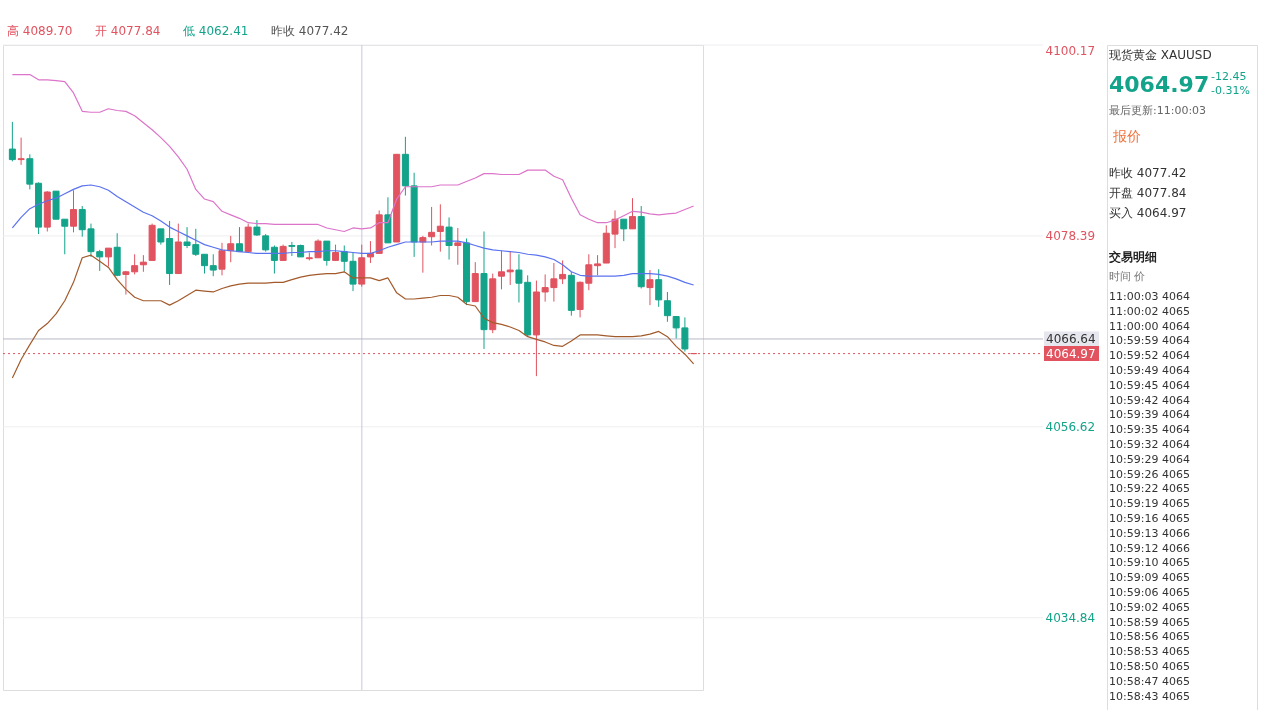  Describe the element at coordinates (1149, 607) in the screenshot. I see `text: 10:59:02 4065` at that location.